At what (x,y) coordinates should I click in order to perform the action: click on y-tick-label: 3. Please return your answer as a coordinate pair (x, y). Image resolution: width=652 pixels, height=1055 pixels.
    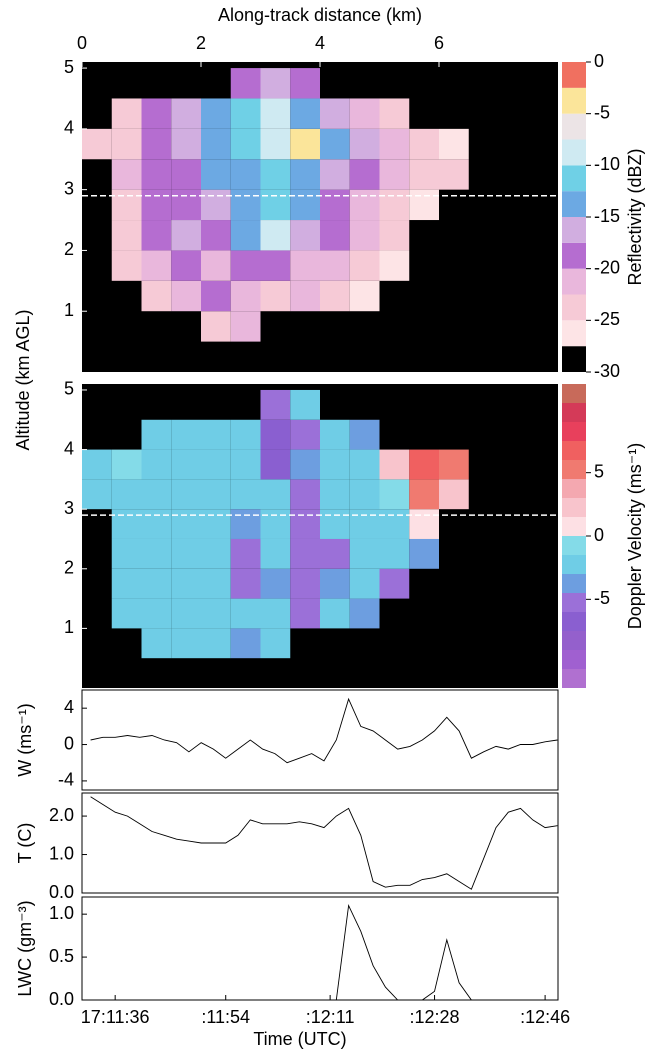
    Looking at the image, I should click on (69, 508).